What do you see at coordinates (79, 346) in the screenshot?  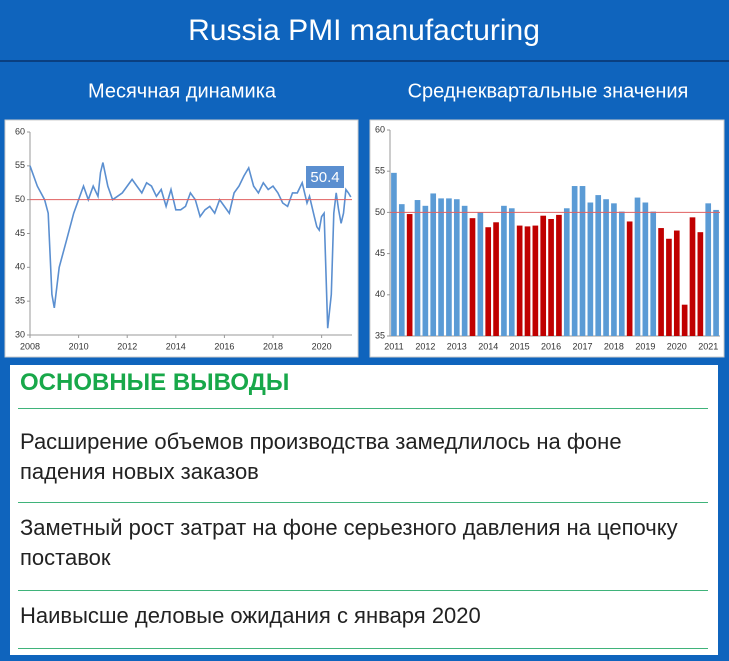 I see `x-tick-label: 2010` at bounding box center [79, 346].